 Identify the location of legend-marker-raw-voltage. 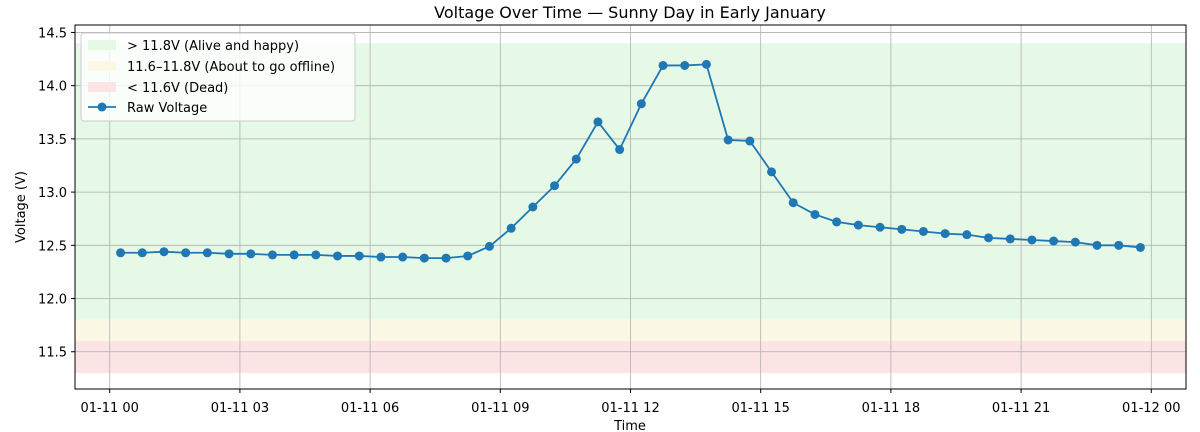
(102, 107).